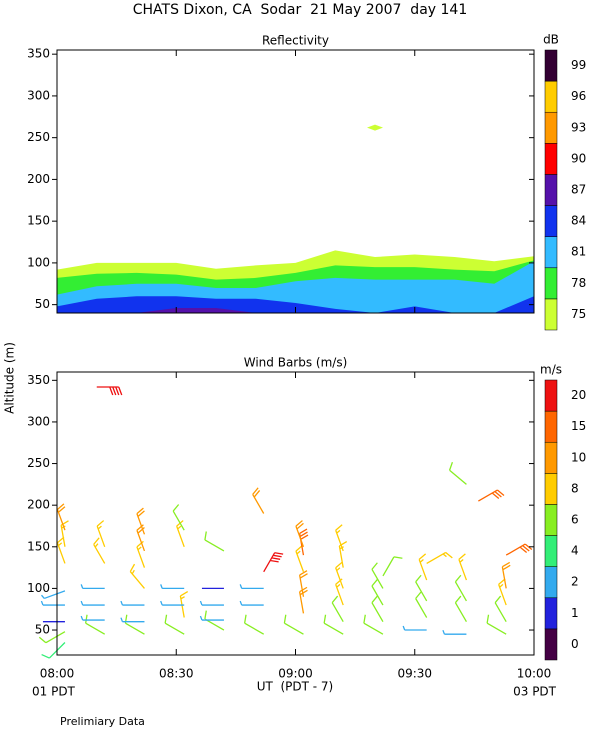 The image size is (600, 750). I want to click on colorbar-tick-label: 93, so click(578, 127).